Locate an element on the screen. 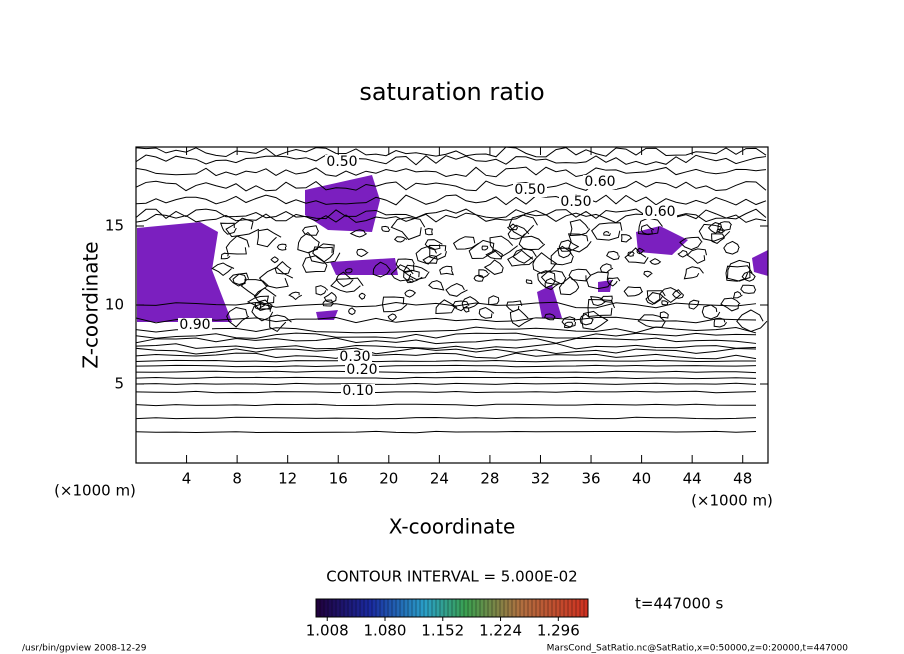 The height and width of the screenshot is (654, 904). x-tick-label: 16 is located at coordinates (338, 479).